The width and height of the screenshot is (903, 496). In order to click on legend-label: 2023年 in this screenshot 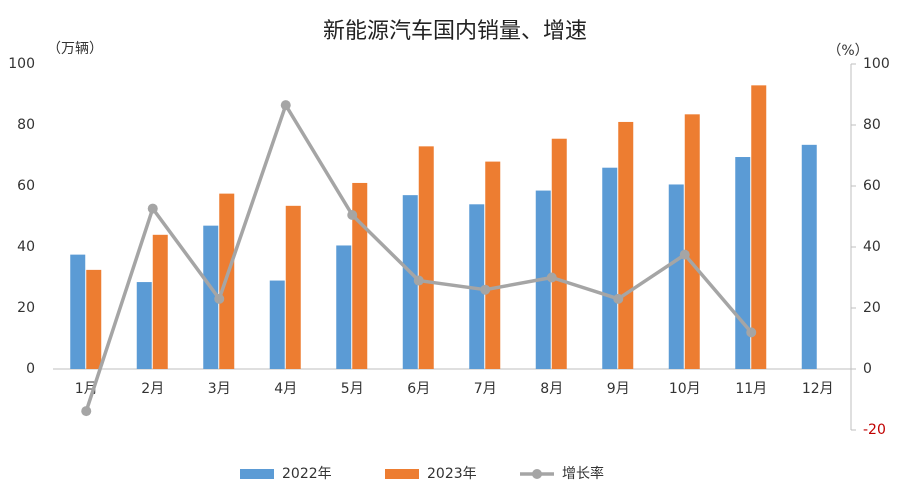, I will do `click(452, 474)`.